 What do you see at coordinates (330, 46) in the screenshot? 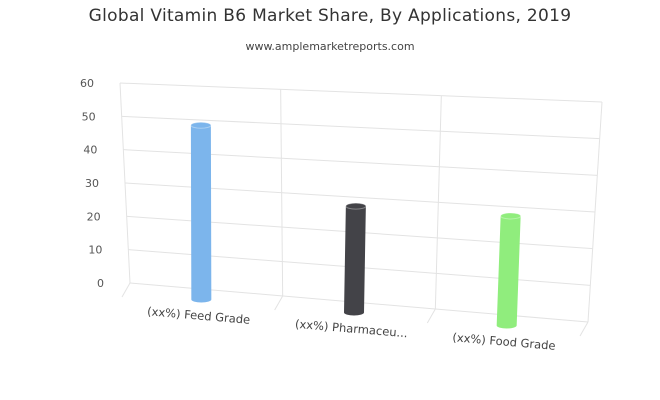
I see `chart-subtitle: www.amplemarketreports.com` at bounding box center [330, 46].